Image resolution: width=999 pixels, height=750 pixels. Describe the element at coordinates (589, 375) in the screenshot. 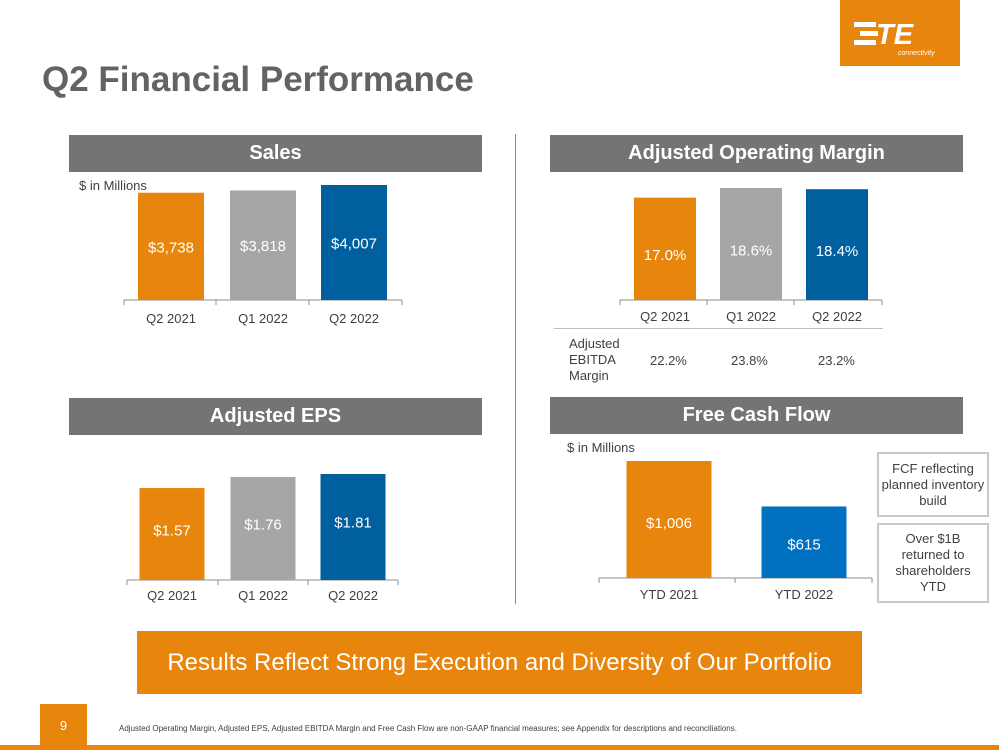

I see `ebitda-label-line: Margin` at that location.